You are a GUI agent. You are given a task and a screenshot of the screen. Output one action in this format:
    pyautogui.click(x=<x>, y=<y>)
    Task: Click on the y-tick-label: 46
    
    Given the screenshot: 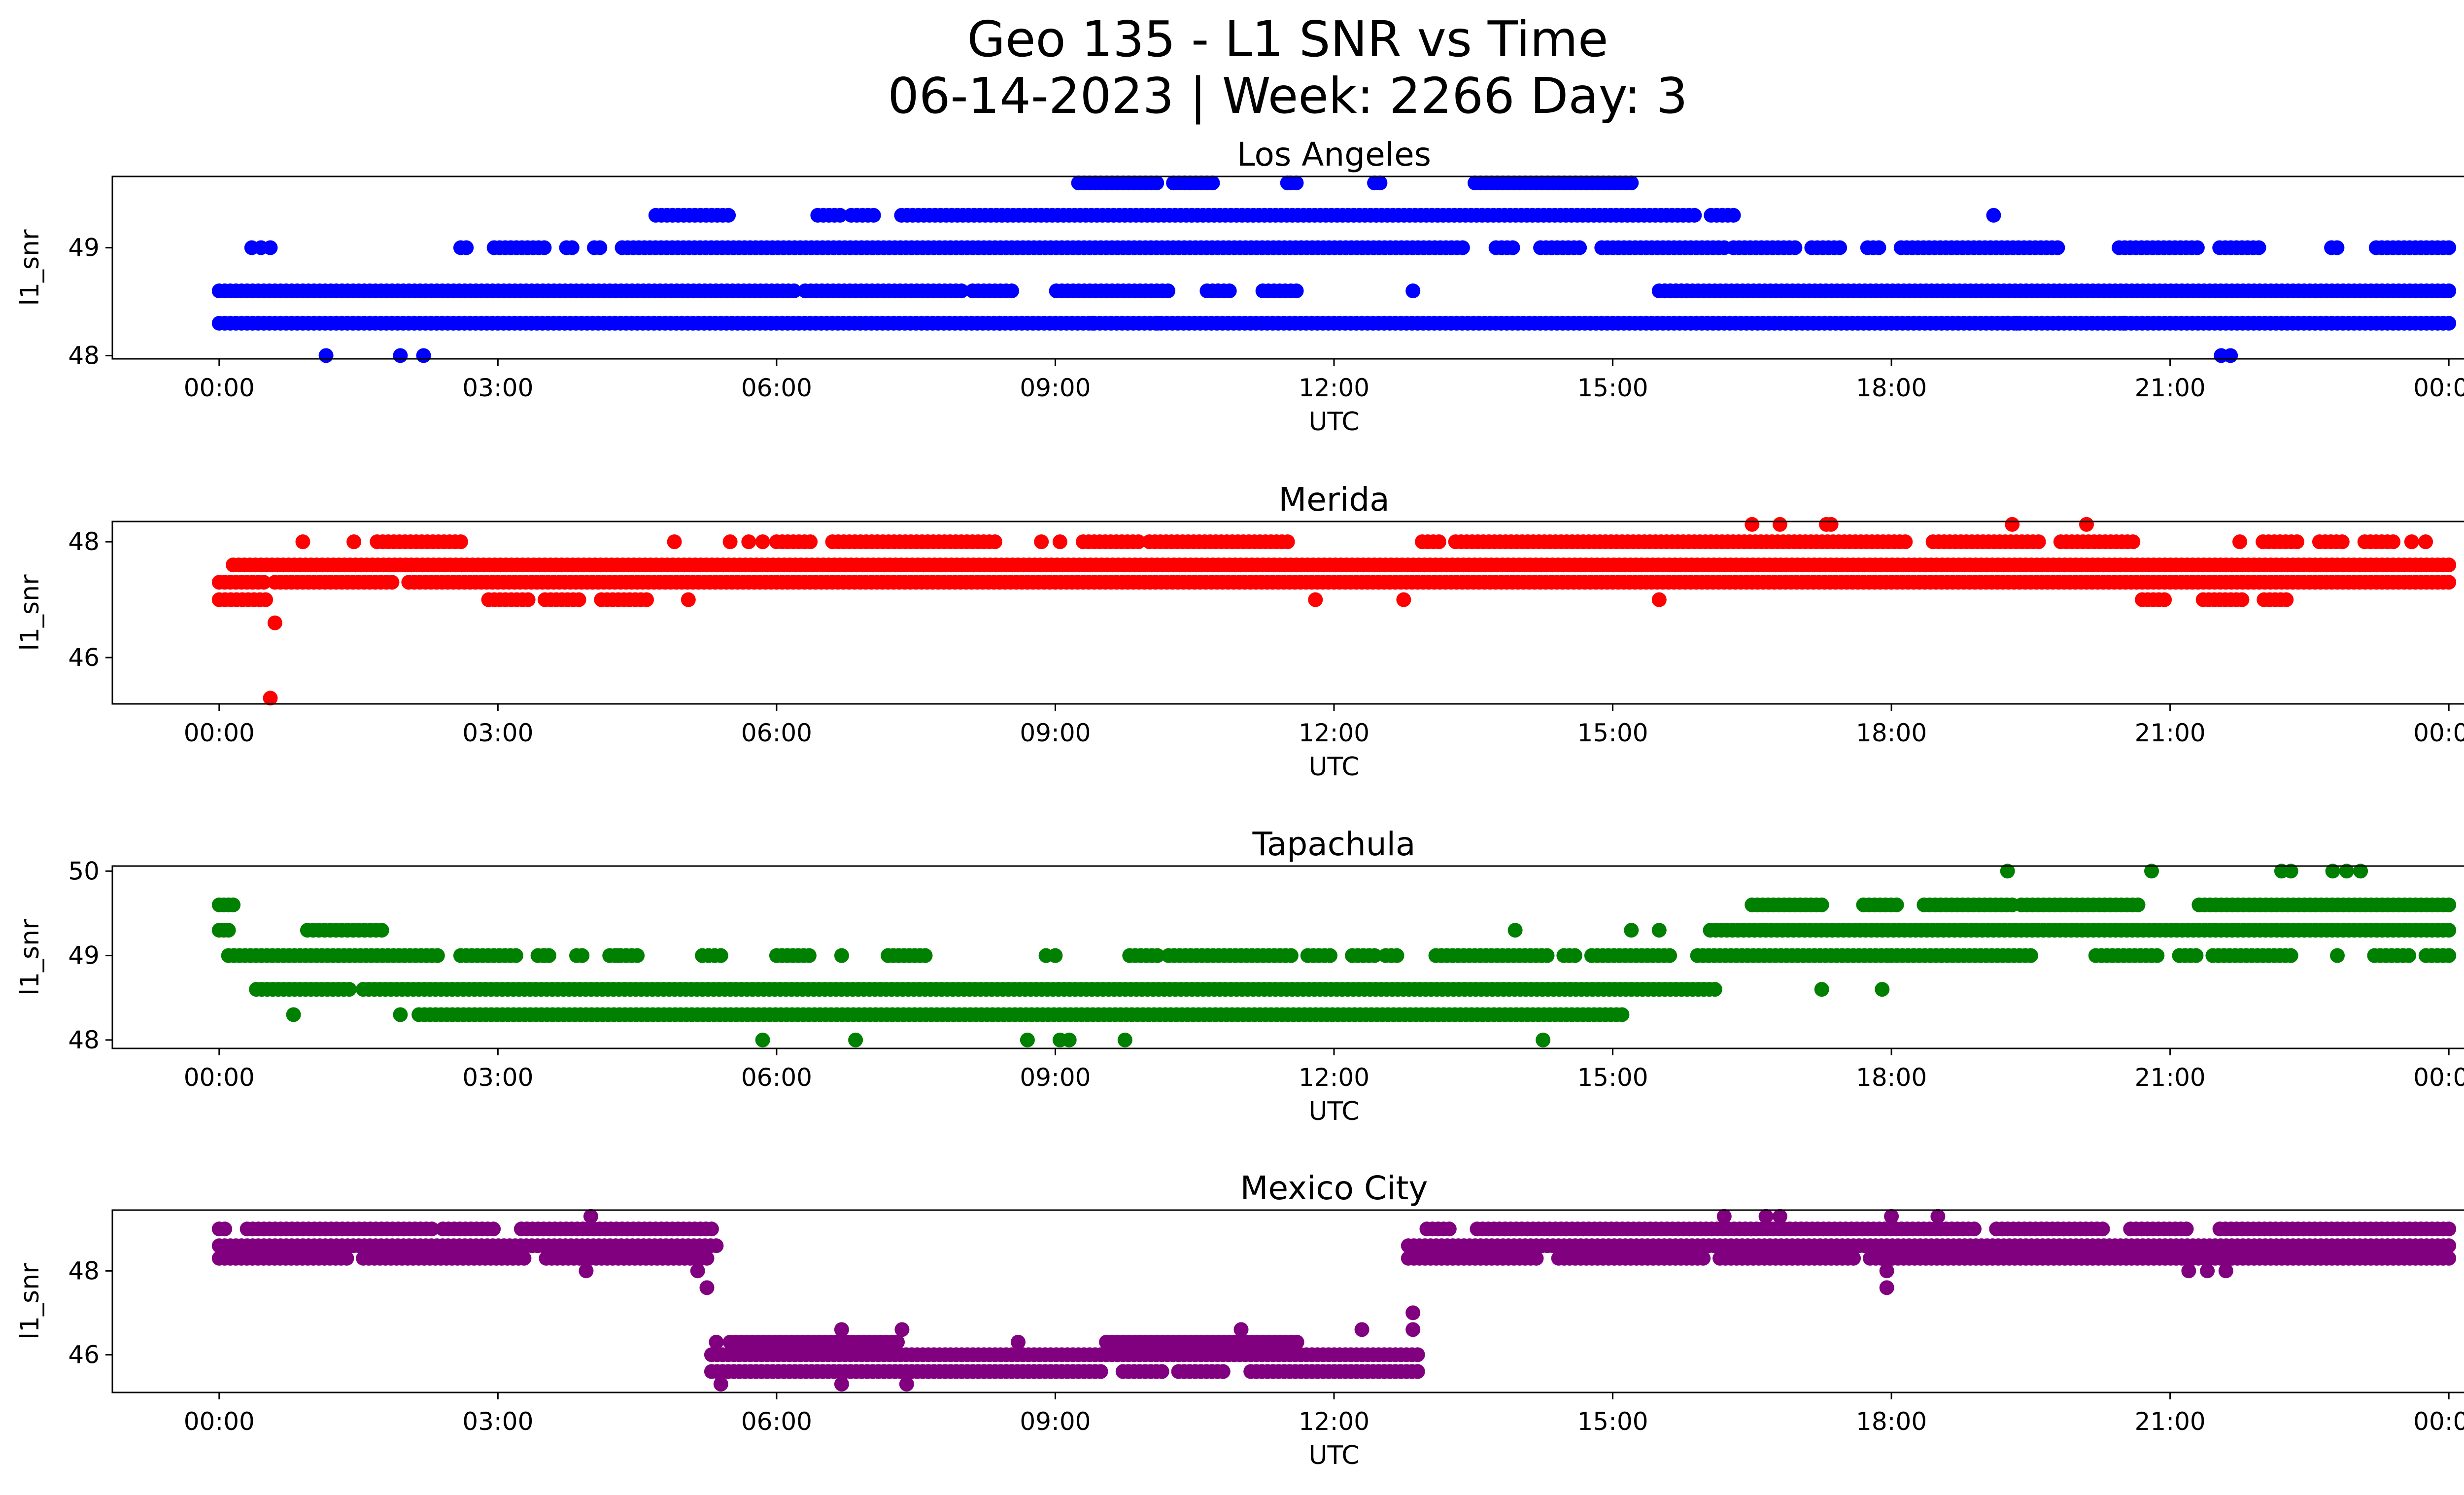 What is the action you would take?
    pyautogui.click(x=84, y=657)
    